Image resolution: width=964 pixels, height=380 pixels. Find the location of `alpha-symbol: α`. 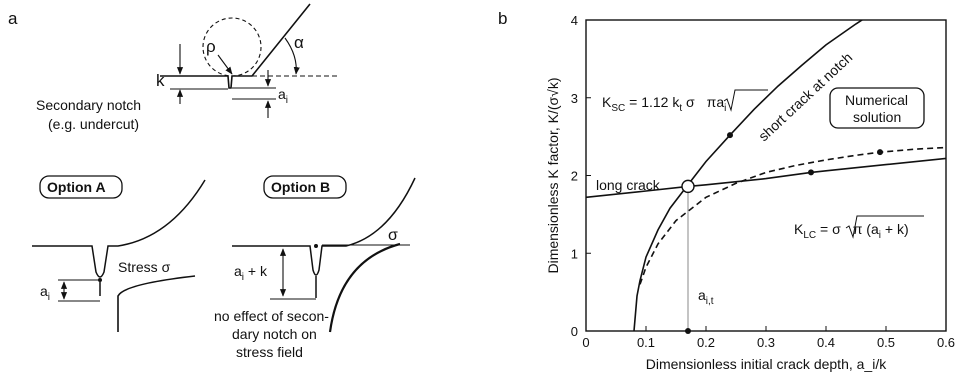

alpha-symbol: α is located at coordinates (299, 42).